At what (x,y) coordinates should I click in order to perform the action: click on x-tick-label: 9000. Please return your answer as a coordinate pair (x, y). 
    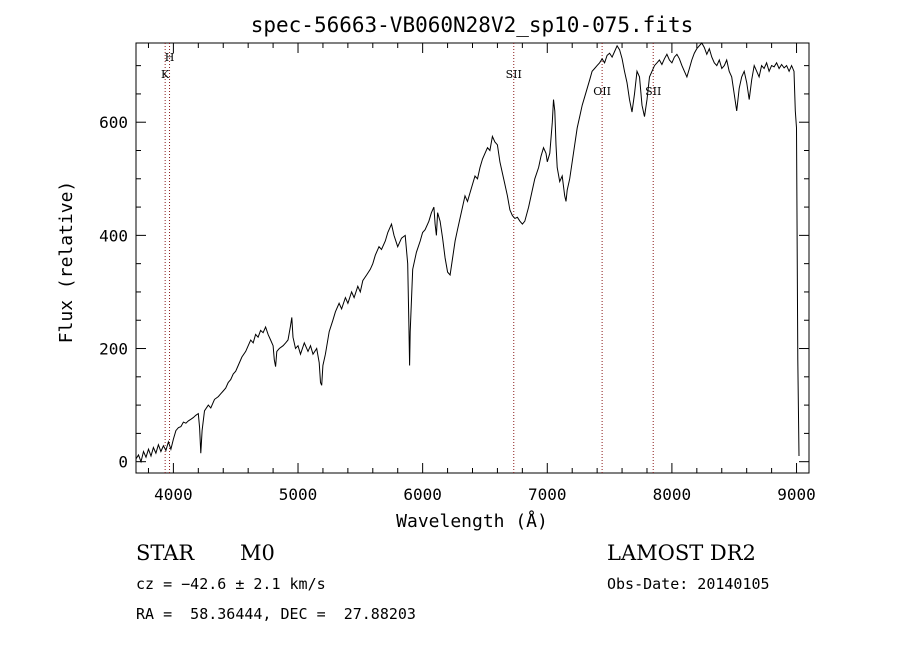
    Looking at the image, I should click on (796, 494).